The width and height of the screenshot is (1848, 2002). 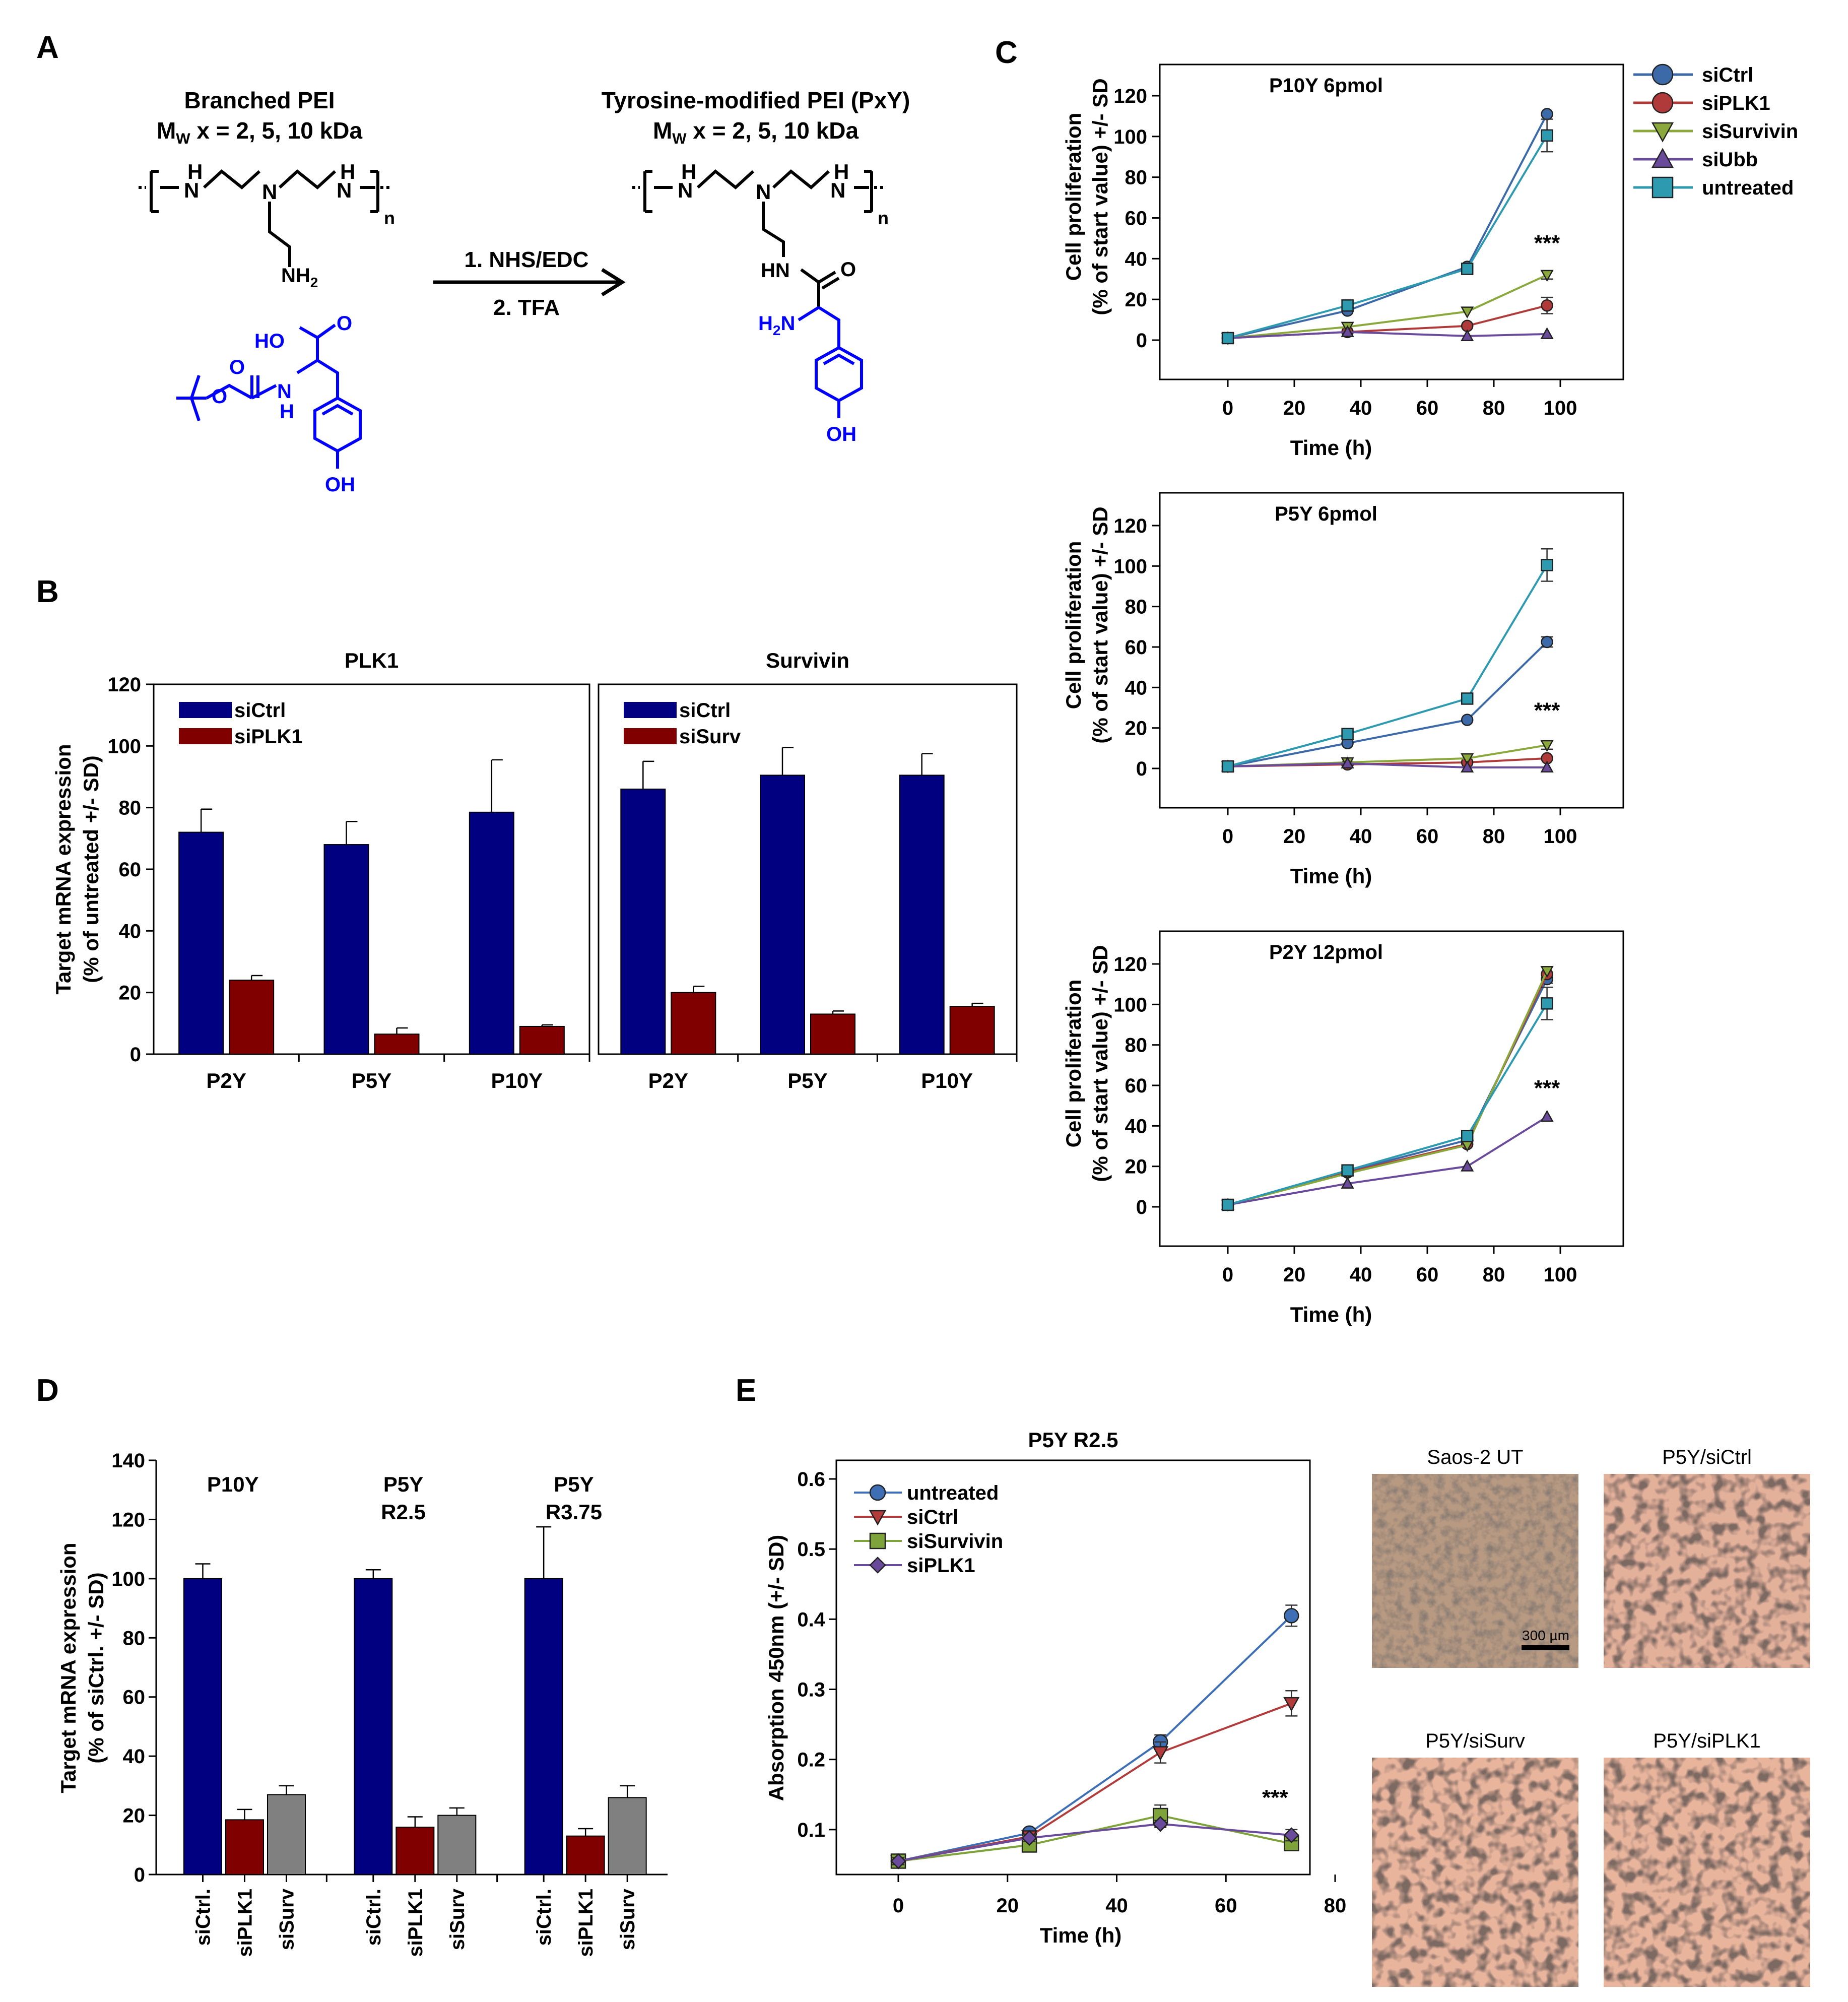 What do you see at coordinates (63, 869) in the screenshot?
I see `b-y-label-line1: Target mRNA expression` at bounding box center [63, 869].